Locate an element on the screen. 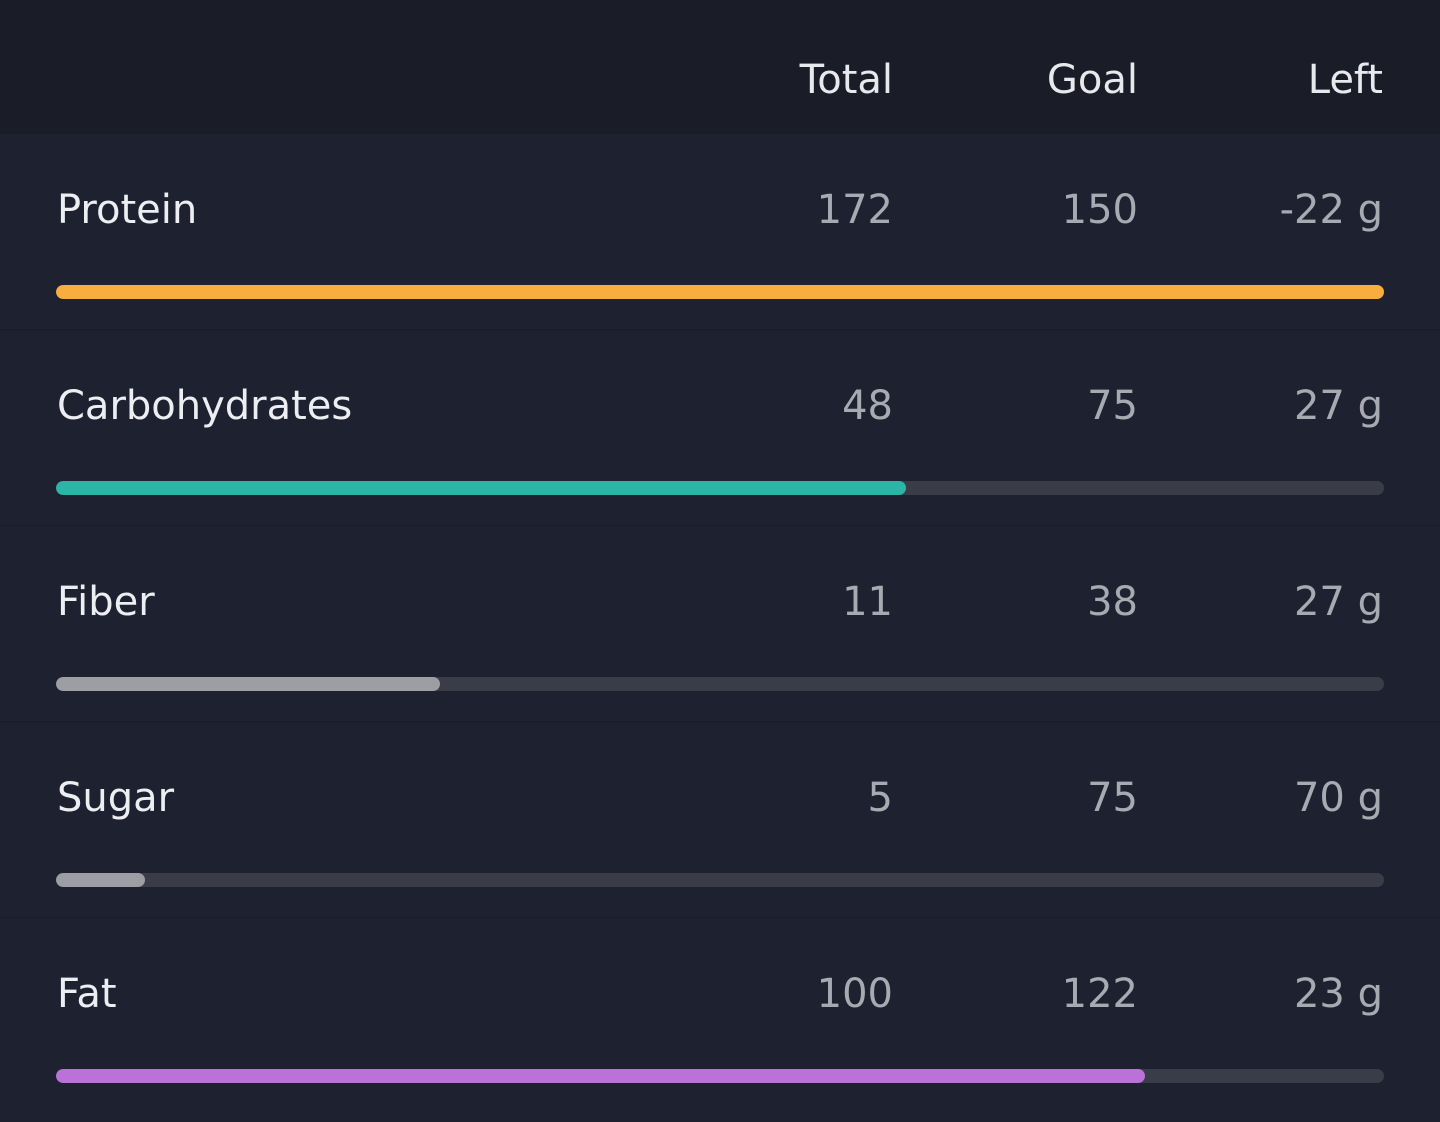 Image resolution: width=1440 pixels, height=1122 pixels. nutrient-name: Sugar is located at coordinates (116, 798).